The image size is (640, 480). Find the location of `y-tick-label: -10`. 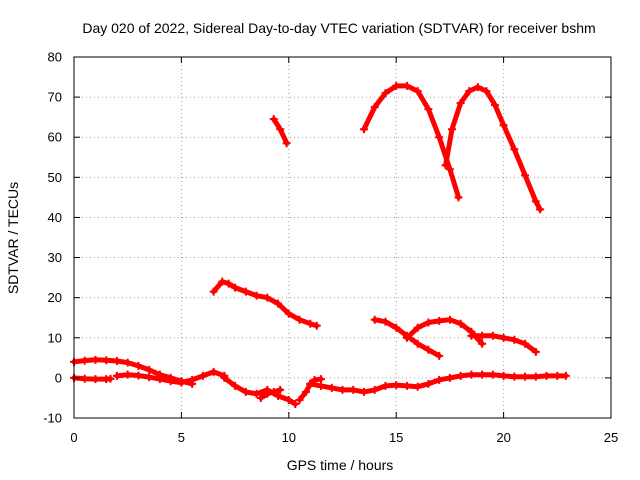

y-tick-label: -10 is located at coordinates (52, 418).